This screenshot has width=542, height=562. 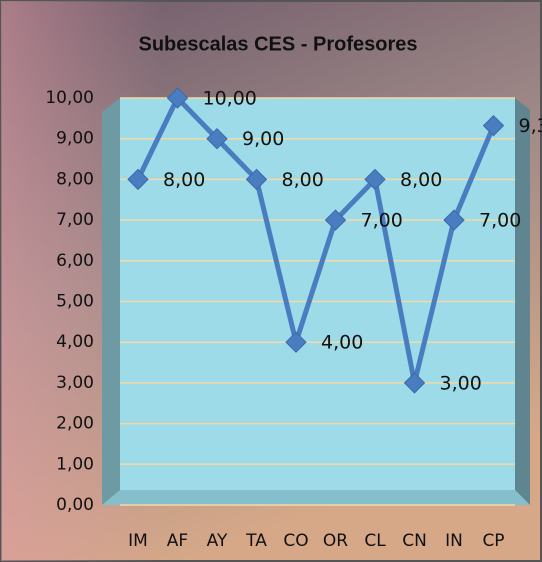 What do you see at coordinates (454, 541) in the screenshot?
I see `x-tick-label: IN` at bounding box center [454, 541].